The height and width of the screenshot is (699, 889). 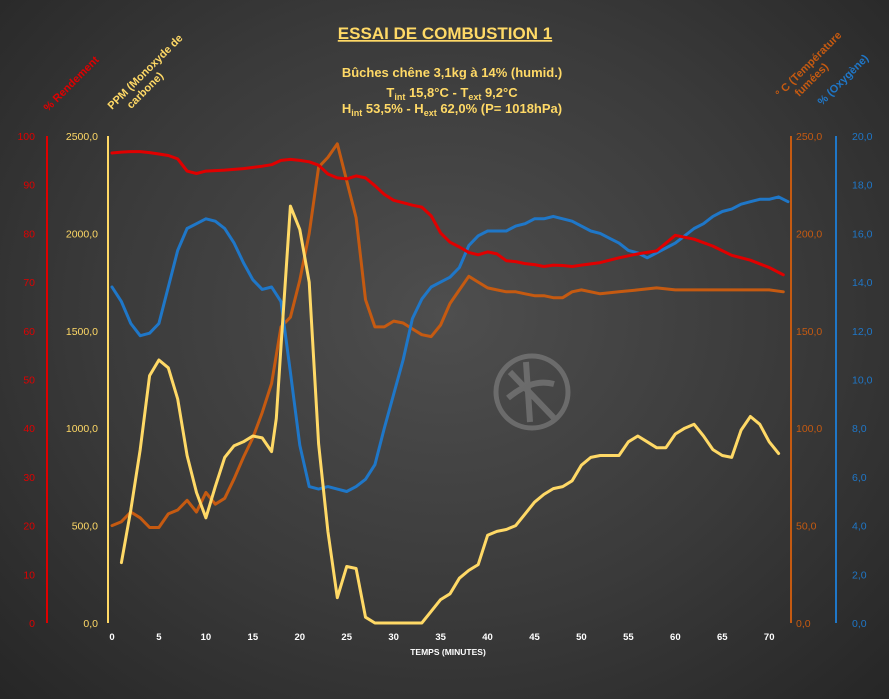 I want to click on rendement-tick-label: 90, so click(x=29, y=186).